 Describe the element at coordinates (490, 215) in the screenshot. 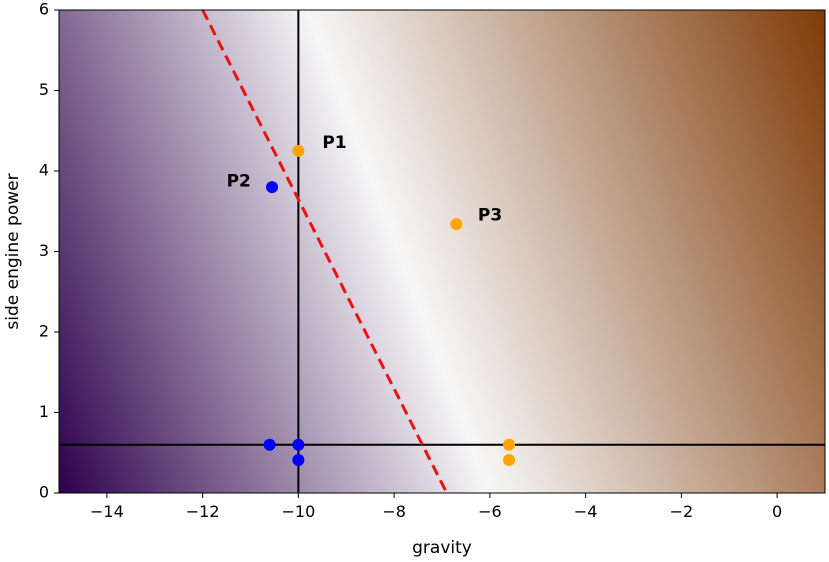

I see `point-label-p3: P3` at that location.